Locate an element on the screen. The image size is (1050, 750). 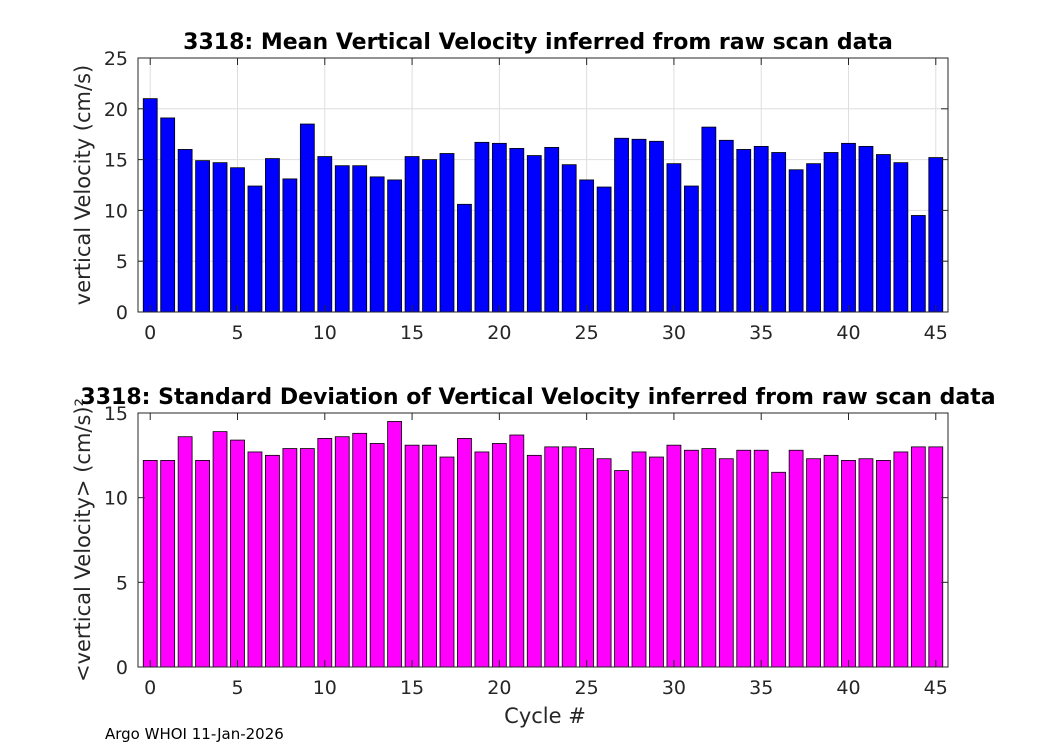
y-tick-label: 25 is located at coordinates (116, 59).